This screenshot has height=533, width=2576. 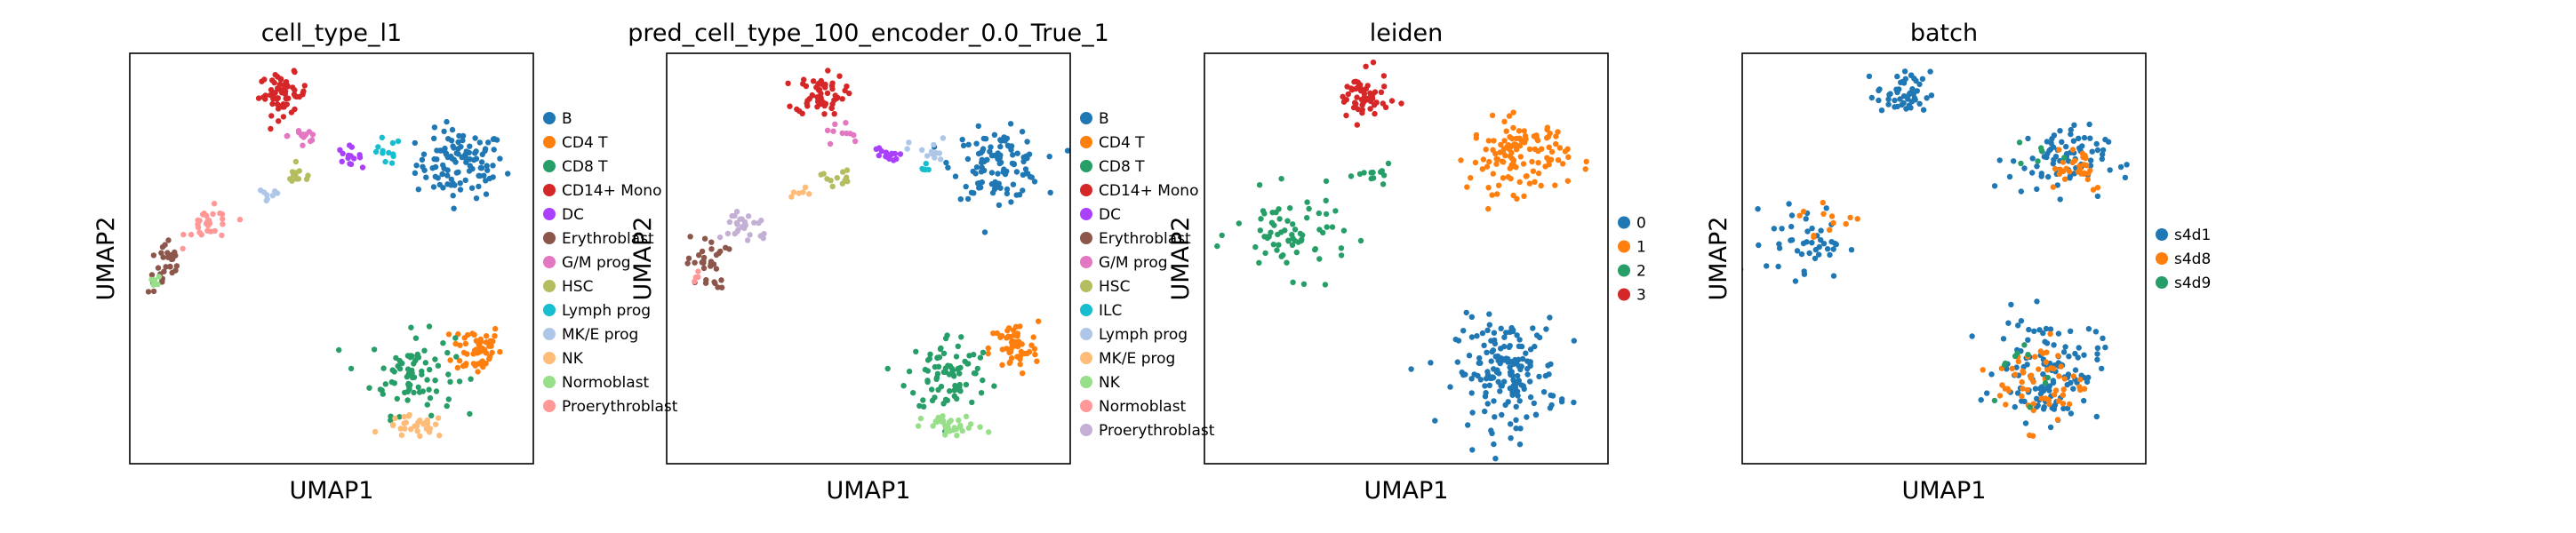 I want to click on data-point-normoblast, so click(x=698, y=271).